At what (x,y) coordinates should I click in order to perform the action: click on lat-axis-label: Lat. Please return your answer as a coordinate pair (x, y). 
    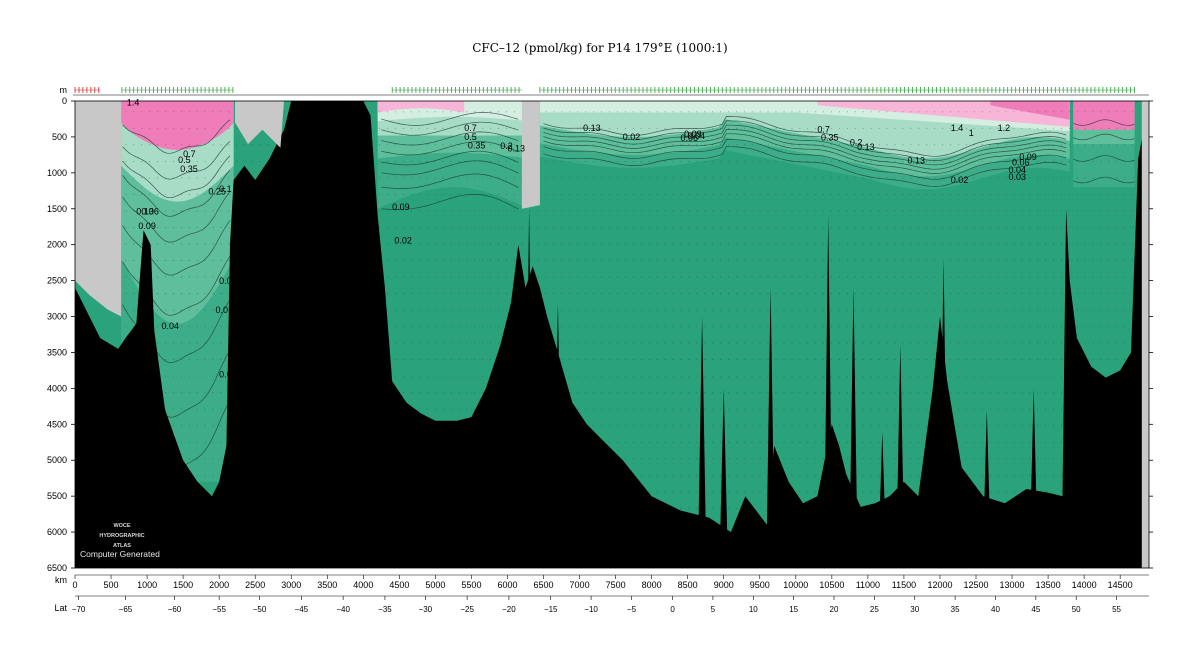
    Looking at the image, I should click on (60, 608).